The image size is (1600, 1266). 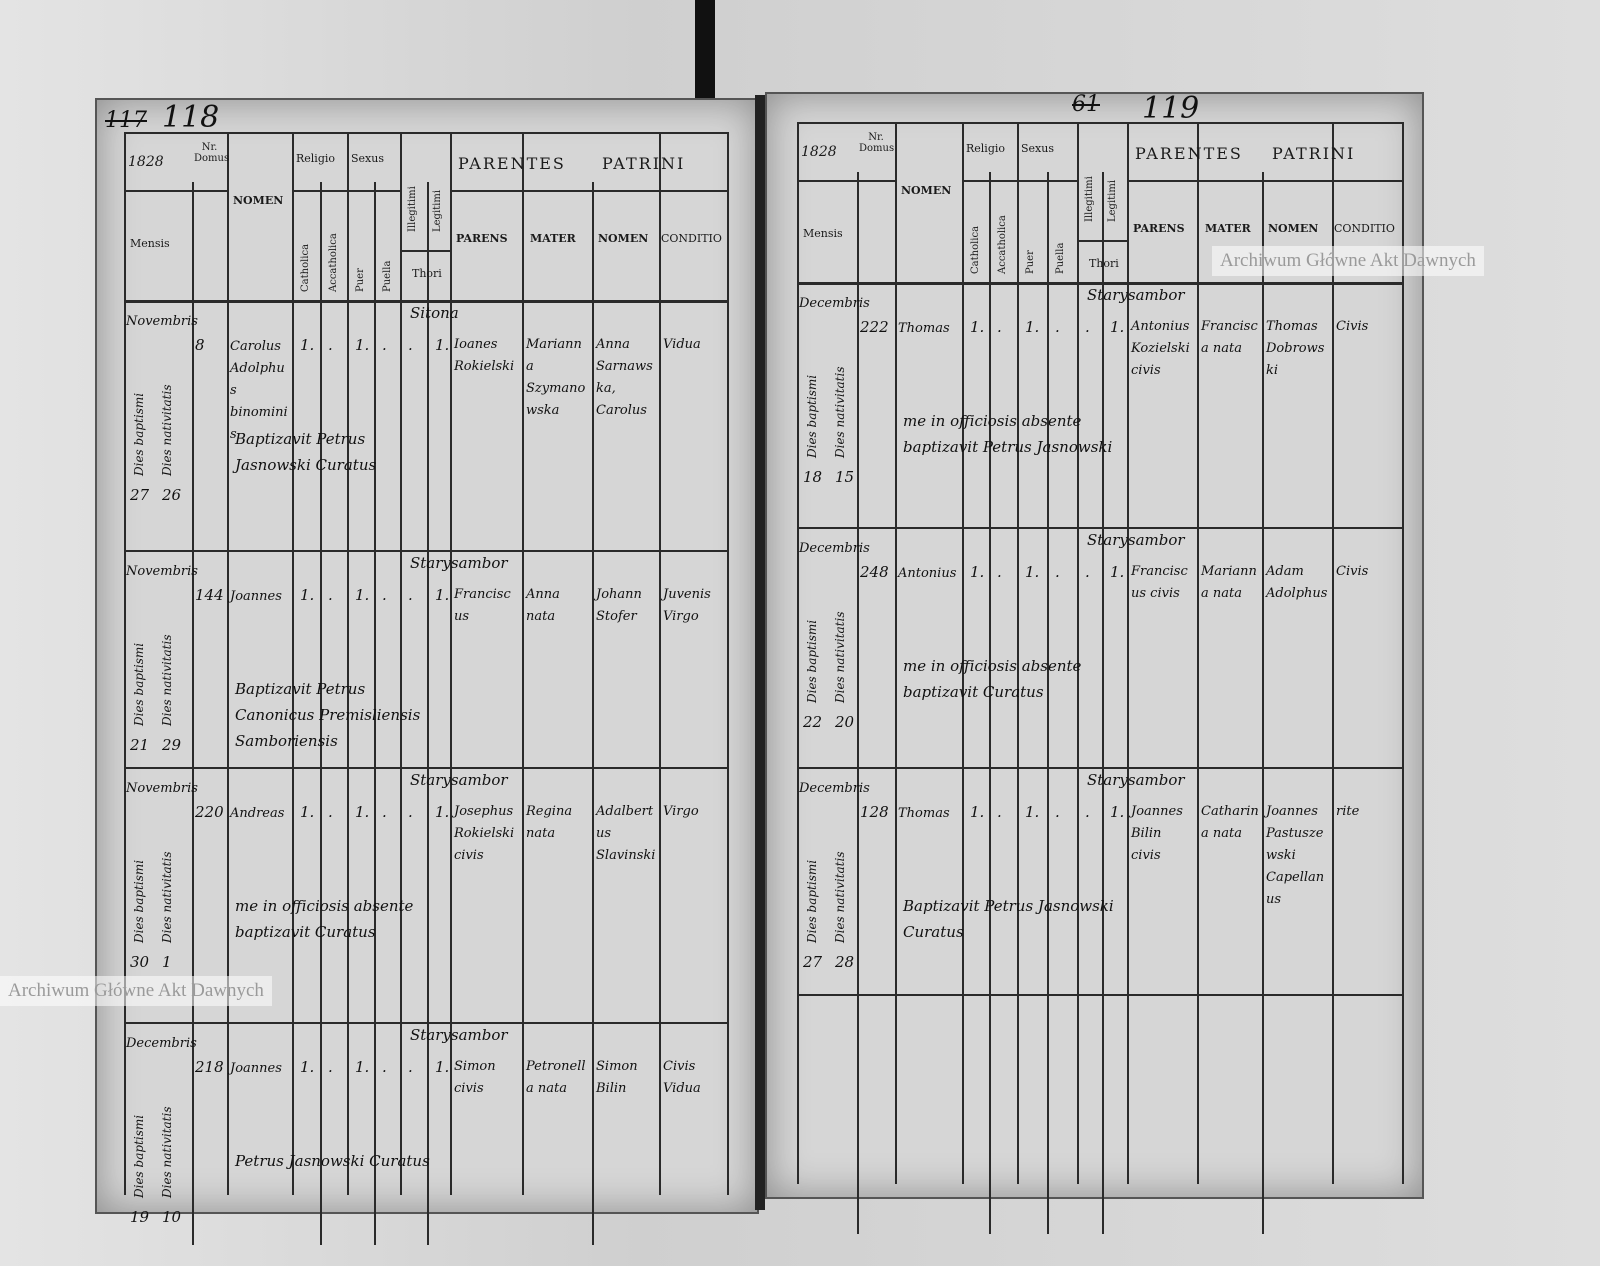 I want to click on nr-domus-header: Nr. Domus, so click(x=212, y=153).